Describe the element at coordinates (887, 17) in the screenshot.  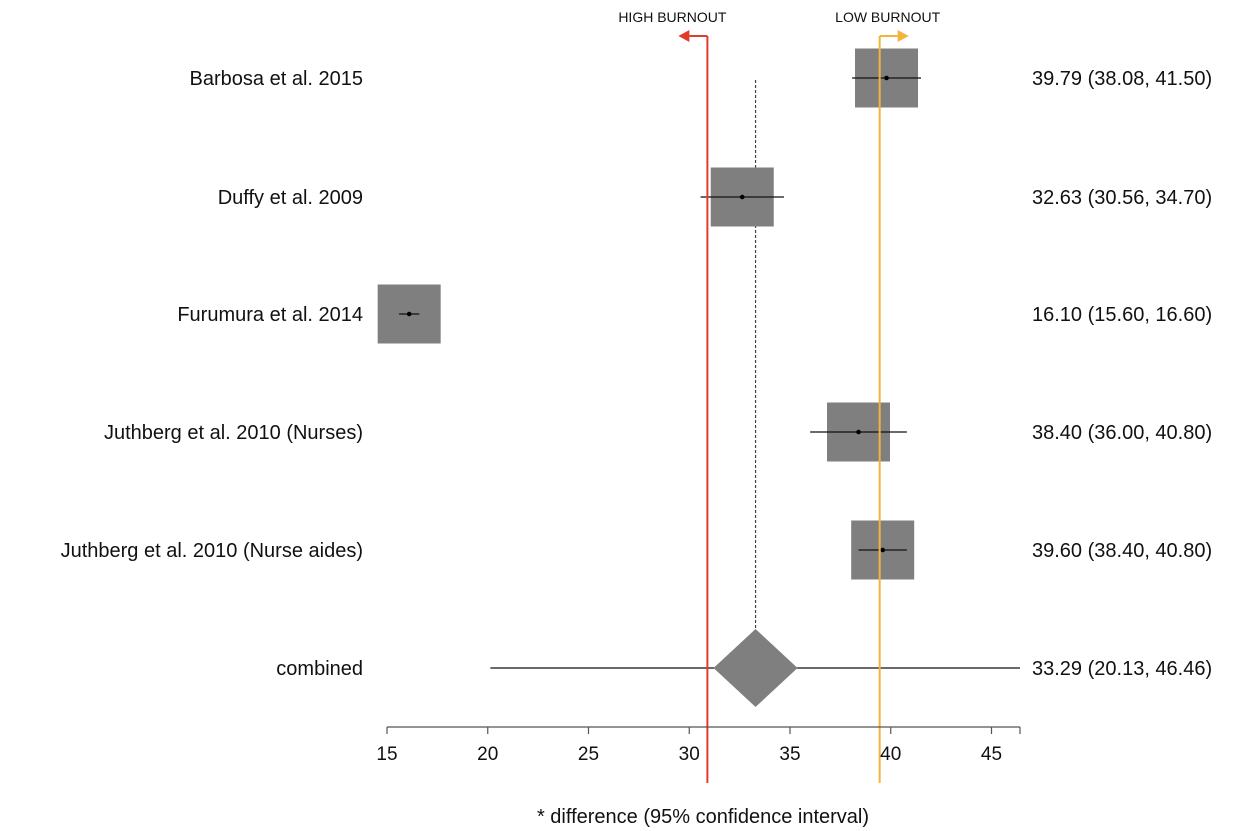
I see `reference-label: LOW BURNOUT` at that location.